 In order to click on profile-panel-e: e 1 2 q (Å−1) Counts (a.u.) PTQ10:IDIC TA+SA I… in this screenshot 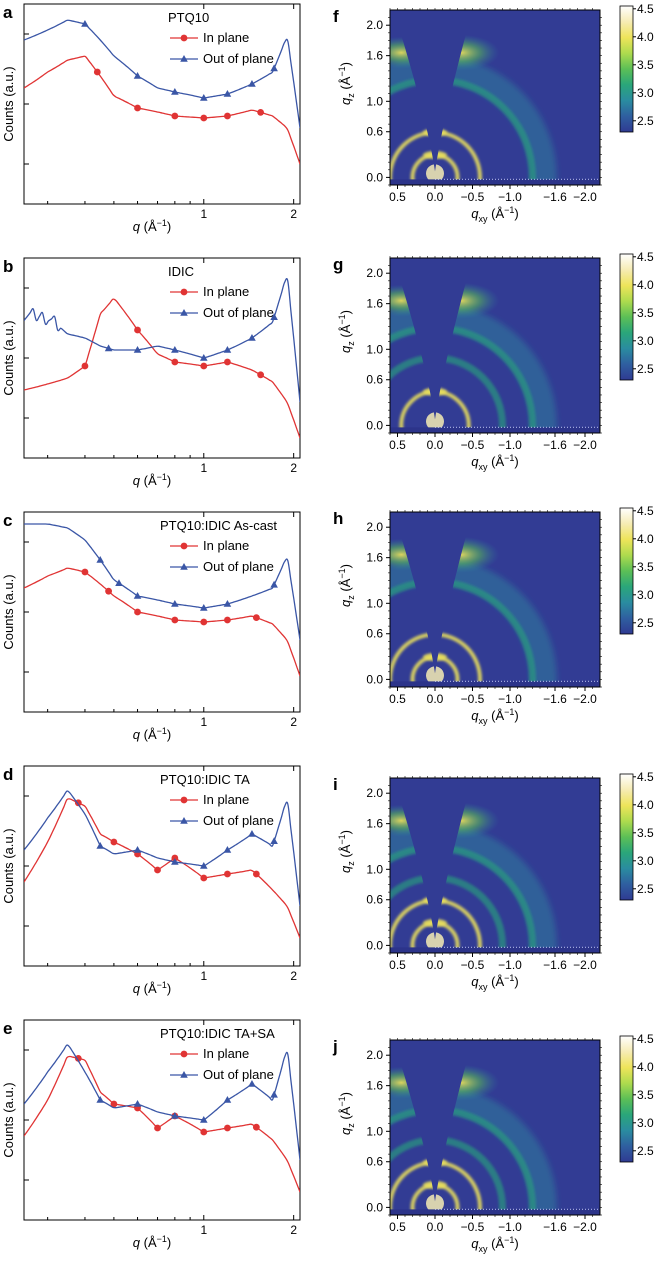, I will do `click(151, 1134)`.